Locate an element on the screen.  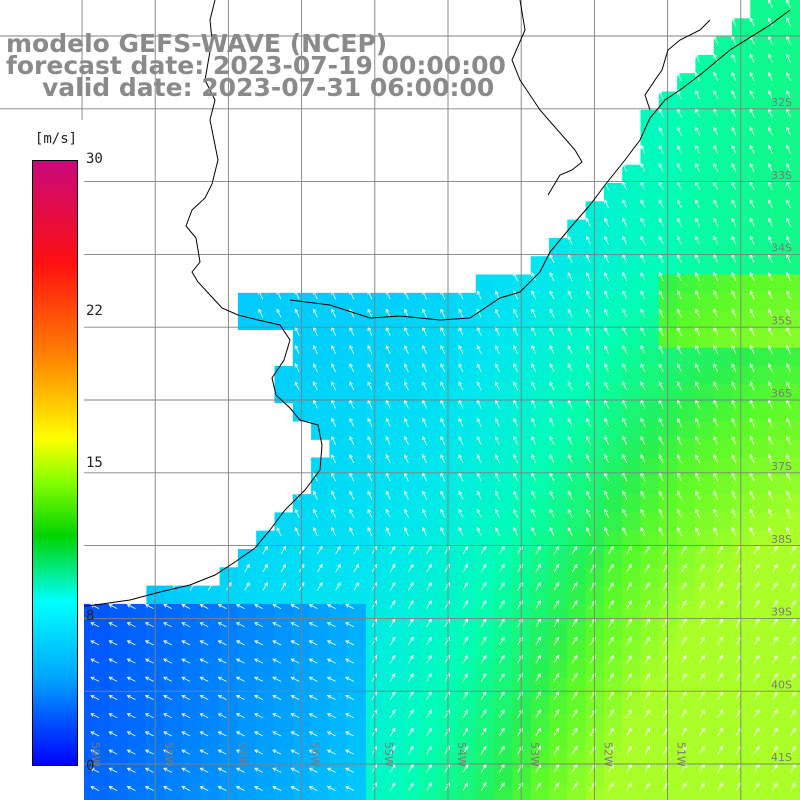
lagoon-coast is located at coordinates (547, 98).